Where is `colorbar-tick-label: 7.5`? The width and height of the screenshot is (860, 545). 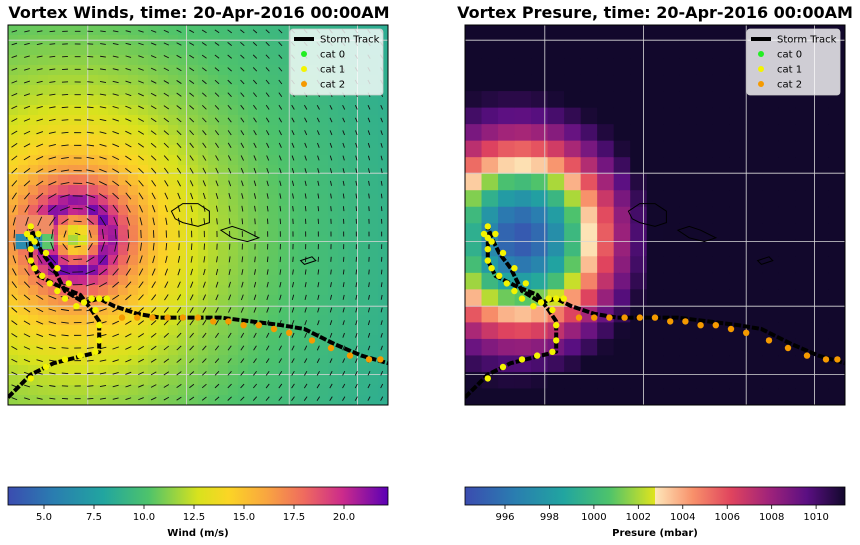
colorbar-tick-label: 7.5 is located at coordinates (94, 517).